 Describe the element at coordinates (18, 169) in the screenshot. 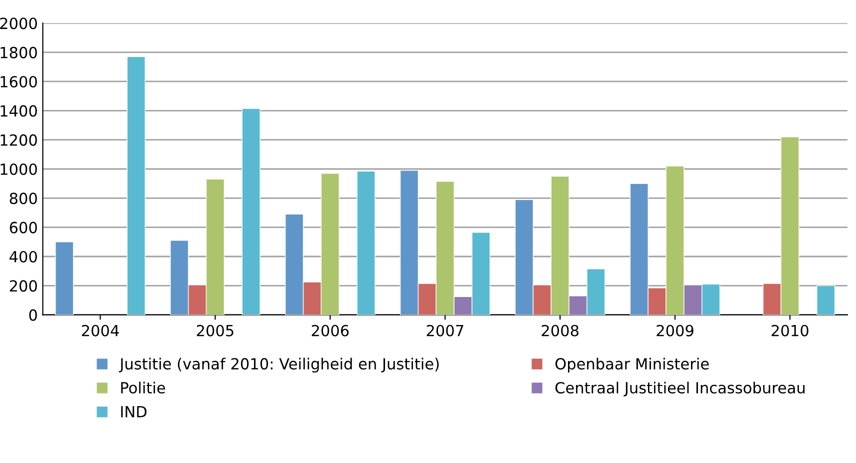

I see `y-tick-label: 1000` at that location.